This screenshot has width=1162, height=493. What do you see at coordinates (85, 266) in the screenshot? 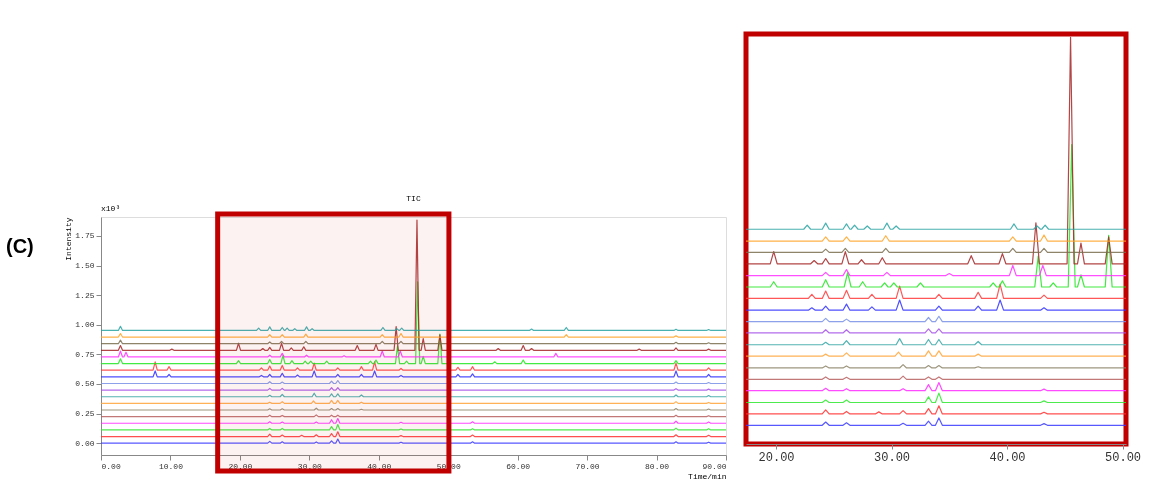
I see `y-tick-label: 1.50` at bounding box center [85, 266].